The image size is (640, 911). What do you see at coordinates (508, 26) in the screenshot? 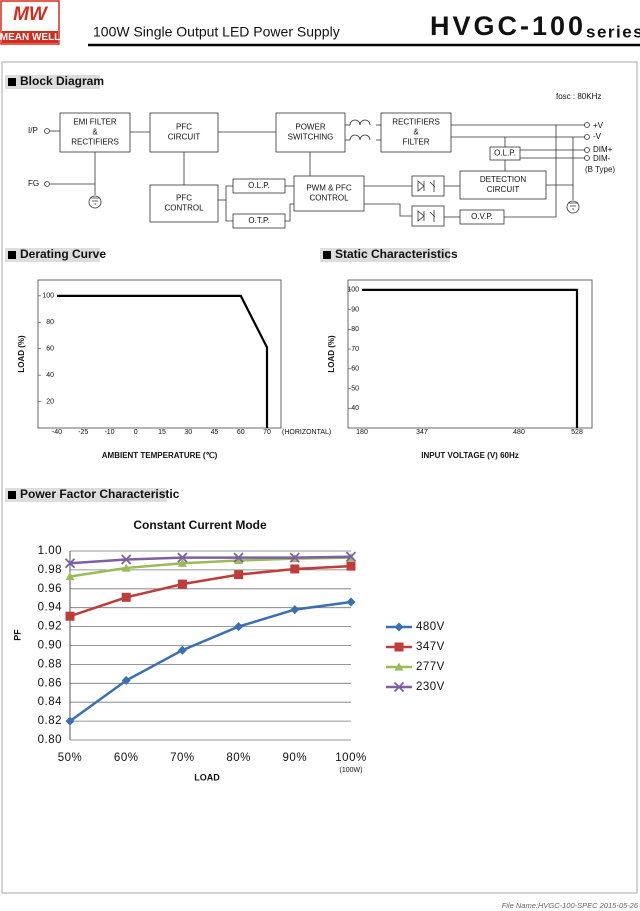
I see `model: HVGC-100` at bounding box center [508, 26].